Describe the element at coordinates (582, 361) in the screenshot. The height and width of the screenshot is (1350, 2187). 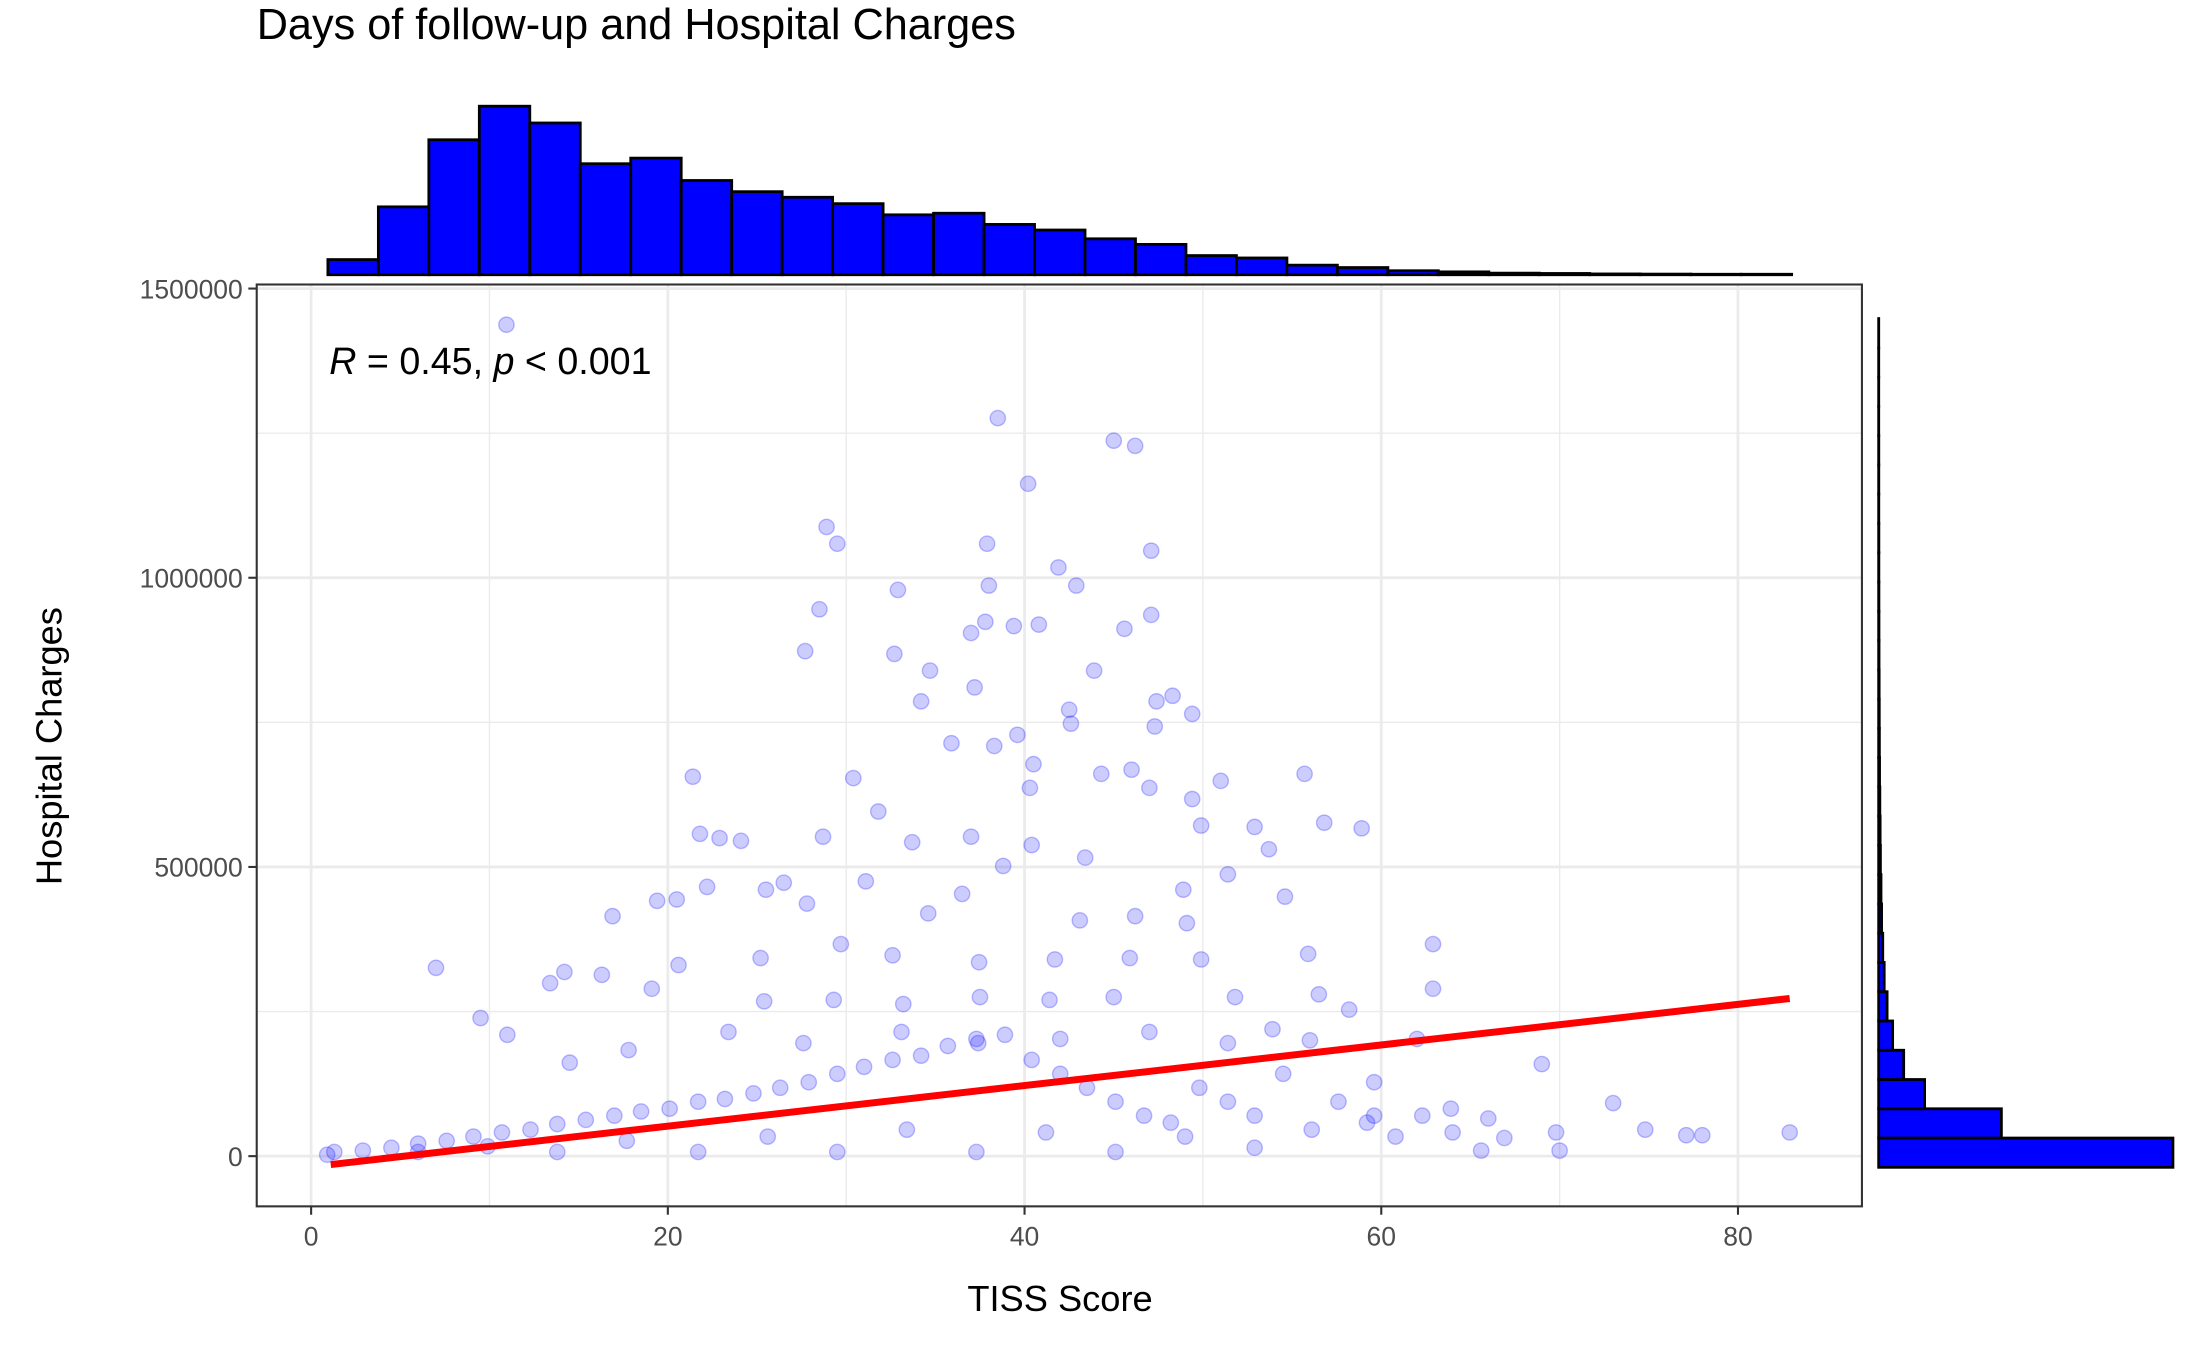
I see `annotation-p-text: < 0.001` at that location.